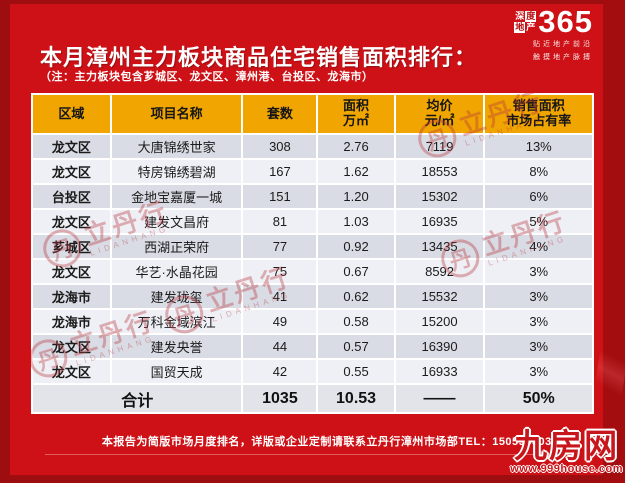  Describe the element at coordinates (280, 146) in the screenshot. I see `cell-units: 308` at that location.